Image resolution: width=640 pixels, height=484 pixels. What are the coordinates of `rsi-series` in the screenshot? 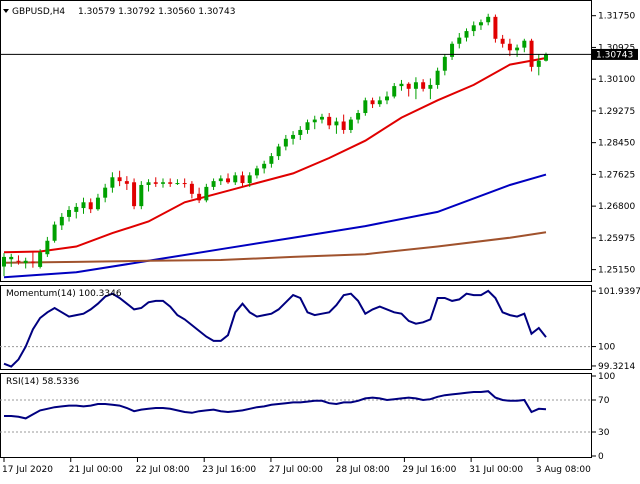 It's located at (275, 405).